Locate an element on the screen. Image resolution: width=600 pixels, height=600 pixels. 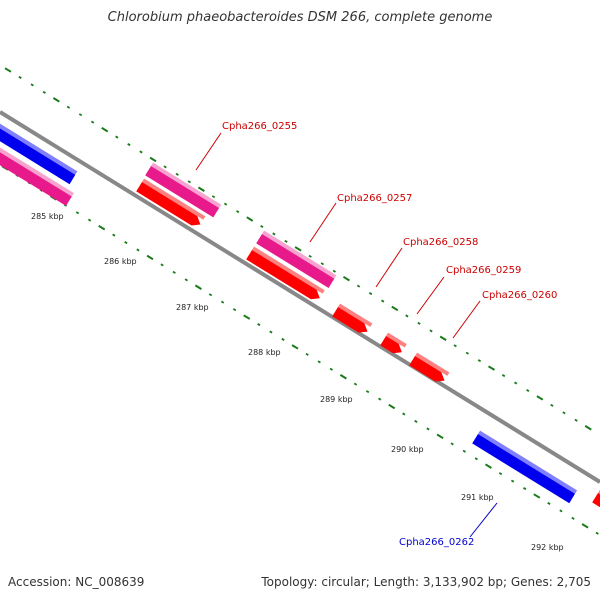
kbp-label: 287 kbp is located at coordinates (192, 307).